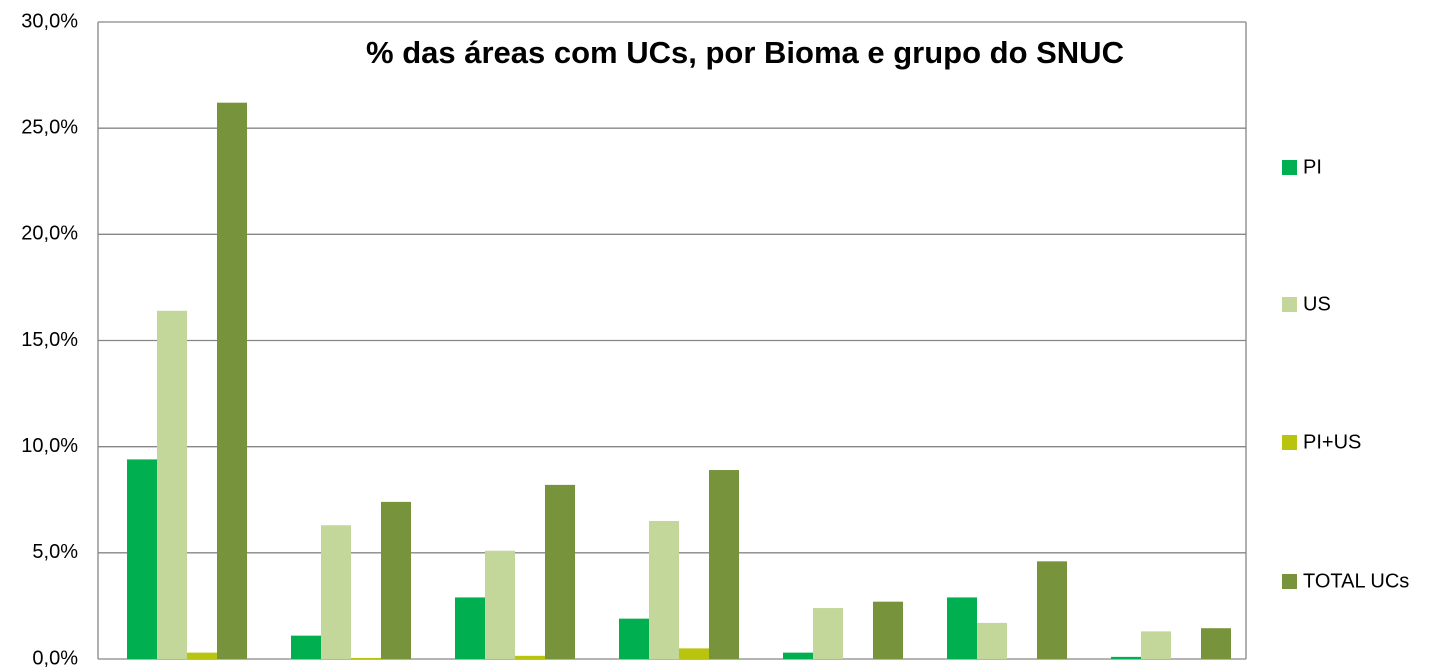 The width and height of the screenshot is (1429, 668). Describe the element at coordinates (49, 340) in the screenshot. I see `y-tick-label: 15,0%` at that location.